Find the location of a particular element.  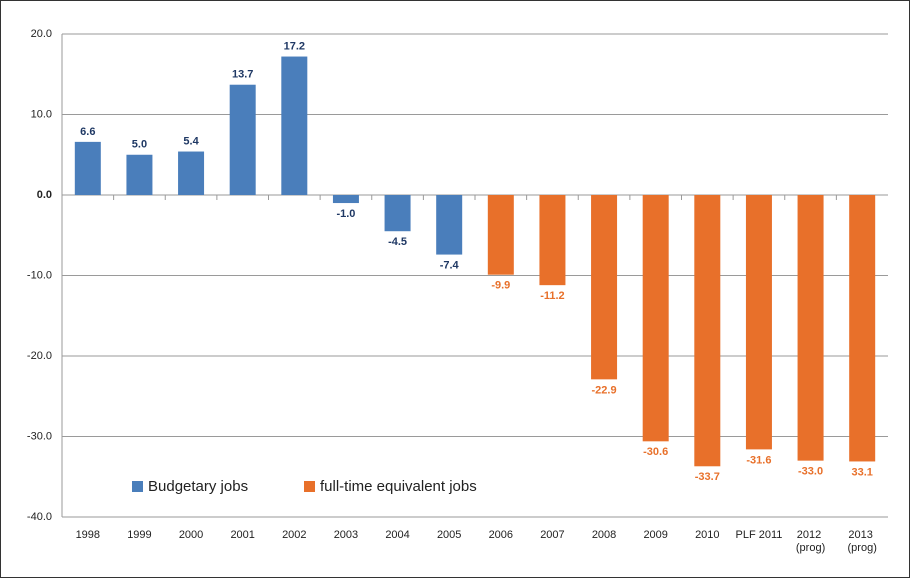

data-label: 5.0 is located at coordinates (139, 145).